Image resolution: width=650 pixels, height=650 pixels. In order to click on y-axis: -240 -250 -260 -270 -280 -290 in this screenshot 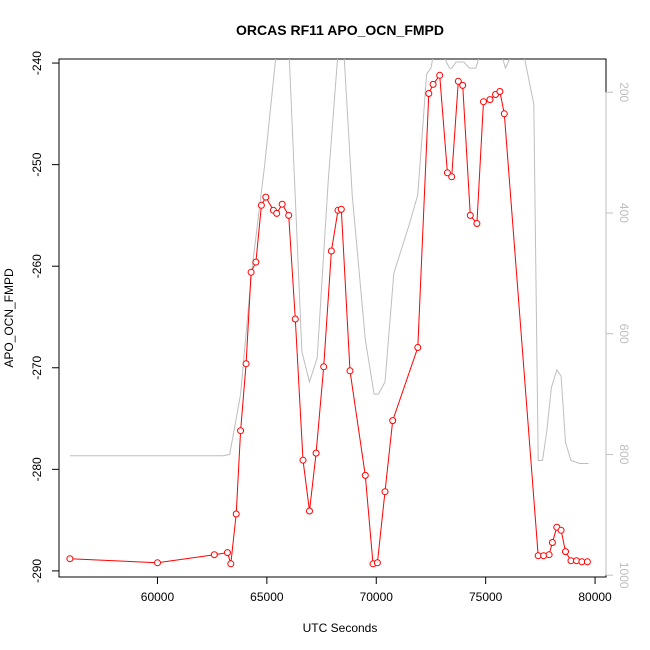, I will do `click(45, 317)`.